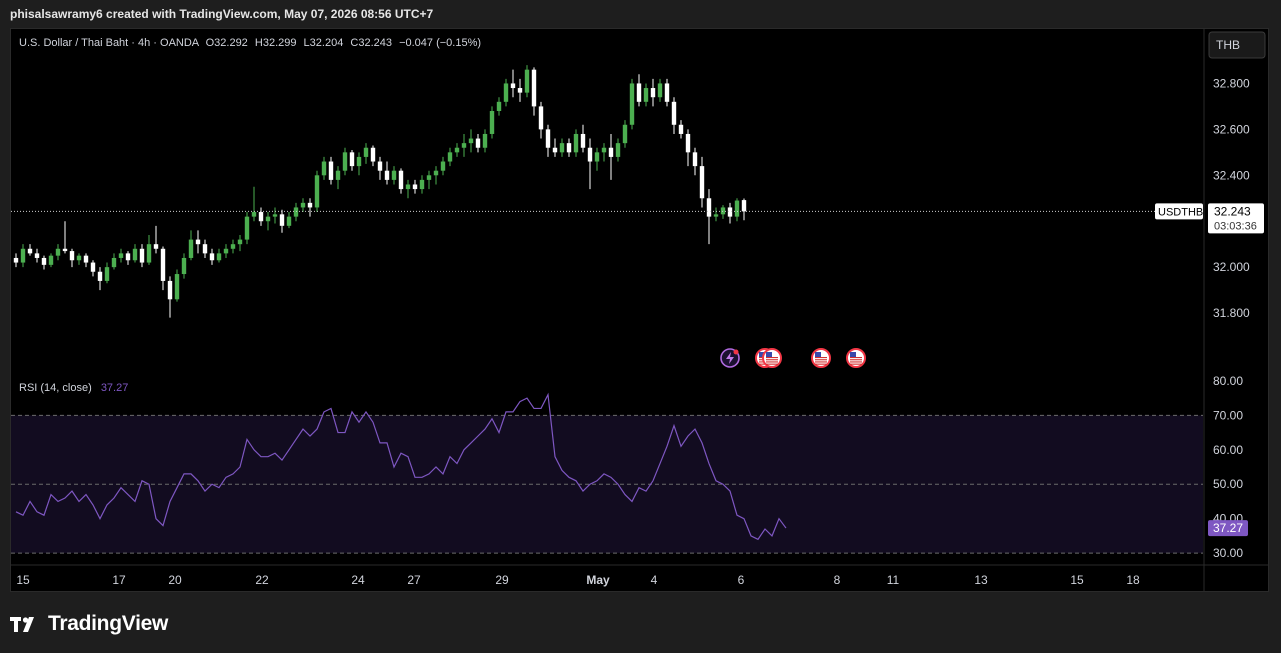  Describe the element at coordinates (327, 43) in the screenshot. I see `legend-low-value: 32.204` at that location.